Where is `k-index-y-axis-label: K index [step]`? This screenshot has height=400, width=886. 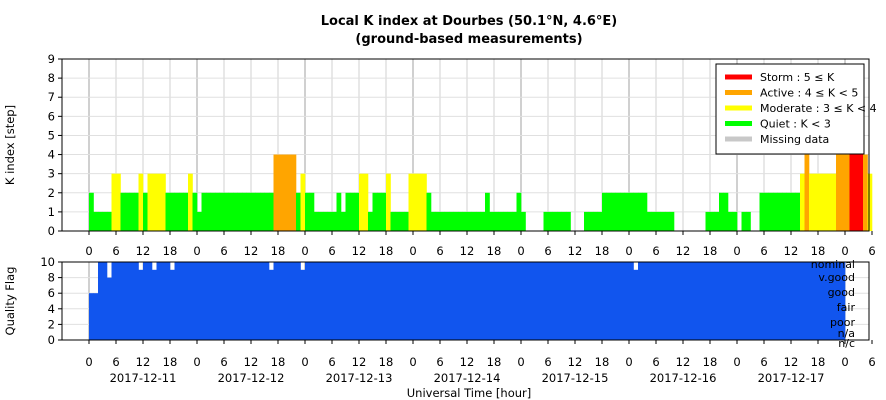 k-index-y-axis-label: K index [step] is located at coordinates (10, 145).